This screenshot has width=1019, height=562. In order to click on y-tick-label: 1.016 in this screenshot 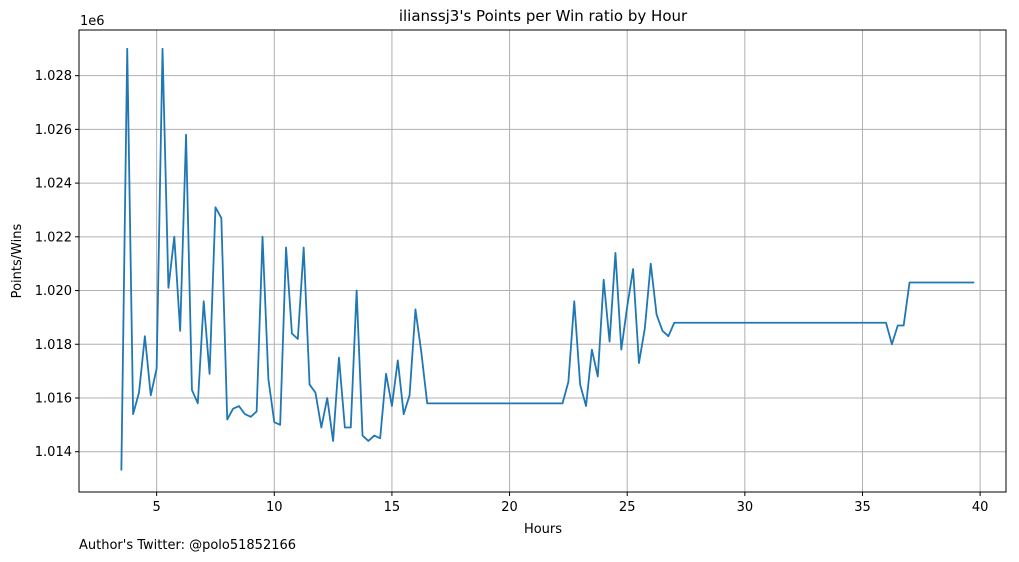, I will do `click(53, 398)`.